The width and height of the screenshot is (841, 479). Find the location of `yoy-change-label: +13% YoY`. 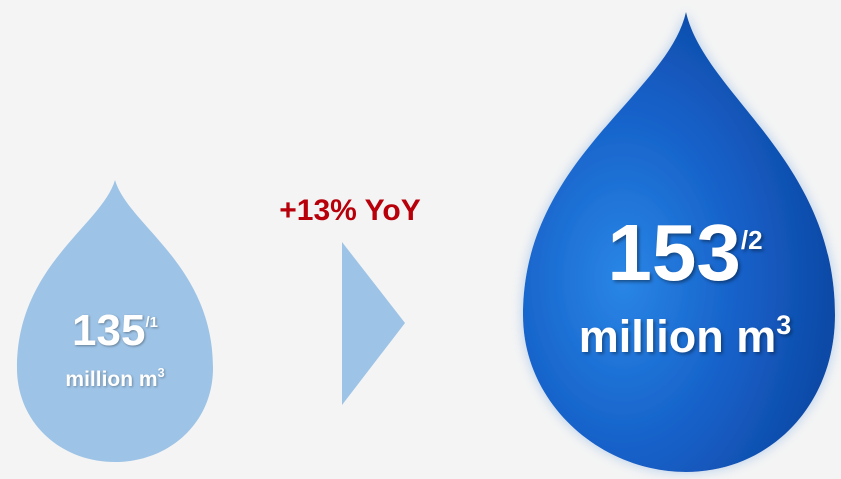

yoy-change-label: +13% YoY is located at coordinates (350, 210).